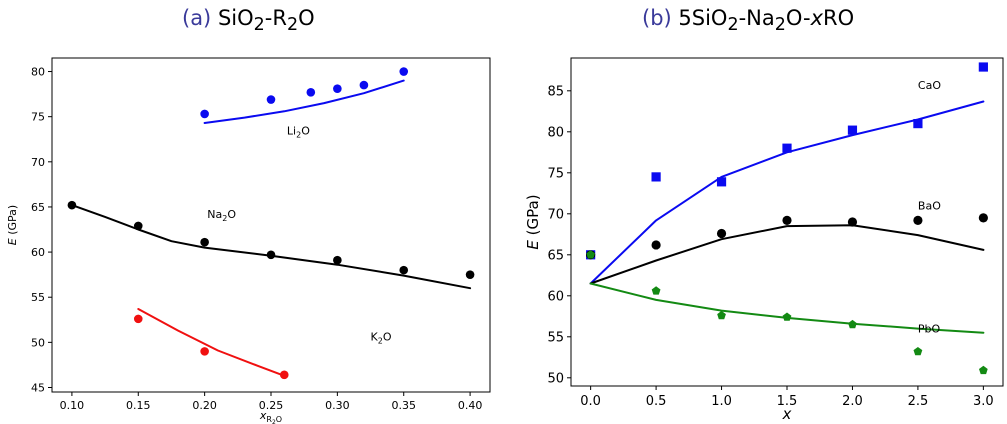 The image size is (1007, 424). I want to click on panel-a-ytick-label: 75, so click(38, 117).